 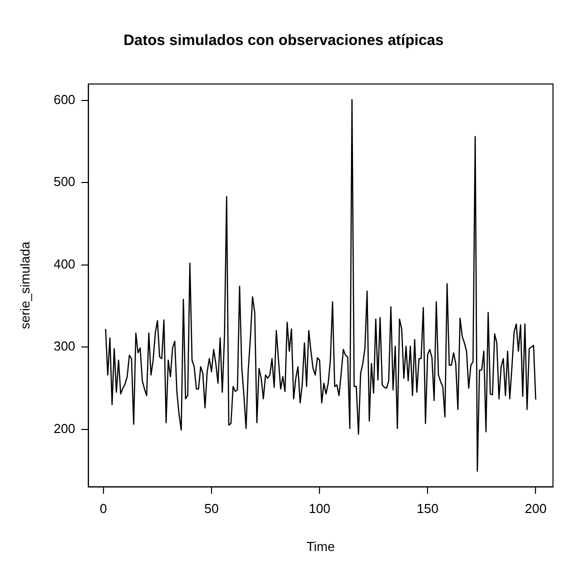 I want to click on x-tick-label: 150, so click(x=427, y=508).